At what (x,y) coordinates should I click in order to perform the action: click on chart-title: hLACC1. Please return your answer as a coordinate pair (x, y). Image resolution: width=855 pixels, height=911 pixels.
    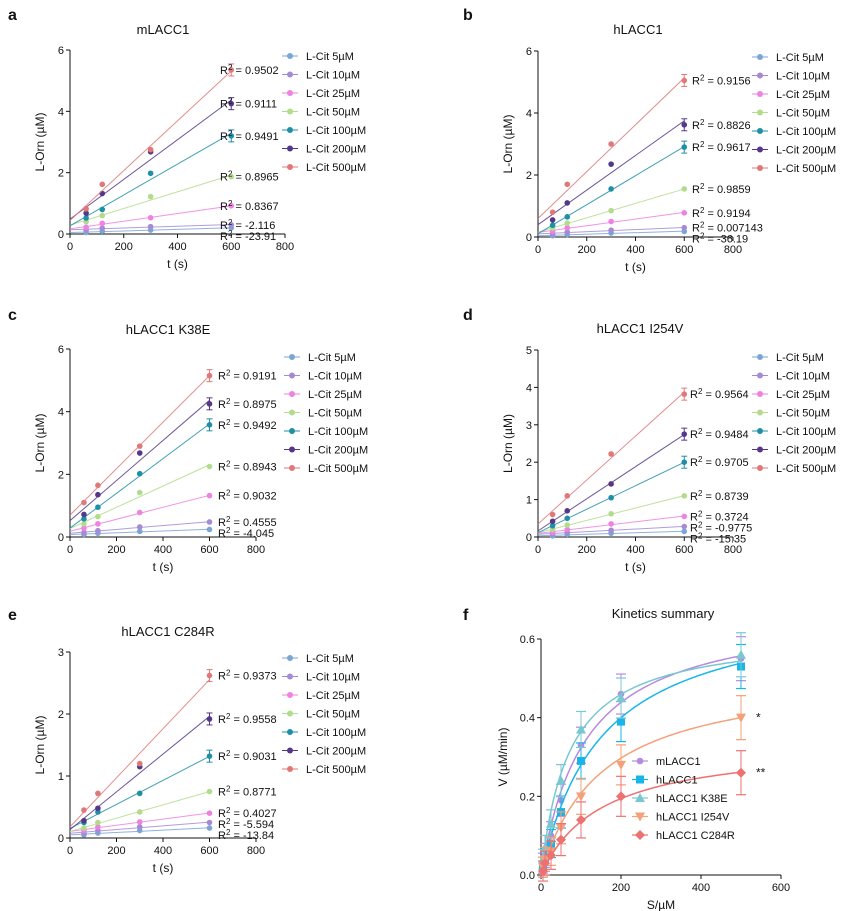
    Looking at the image, I should click on (637, 29).